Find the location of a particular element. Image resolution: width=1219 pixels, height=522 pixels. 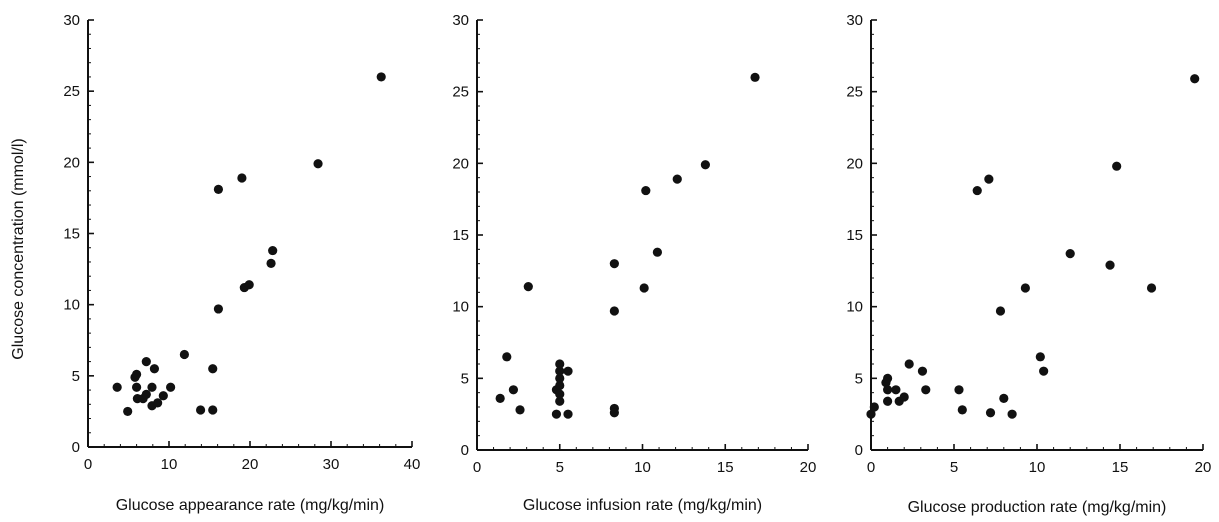

x-axis-title: Glucose infusion rate (mg/kg/min) is located at coordinates (642, 505).